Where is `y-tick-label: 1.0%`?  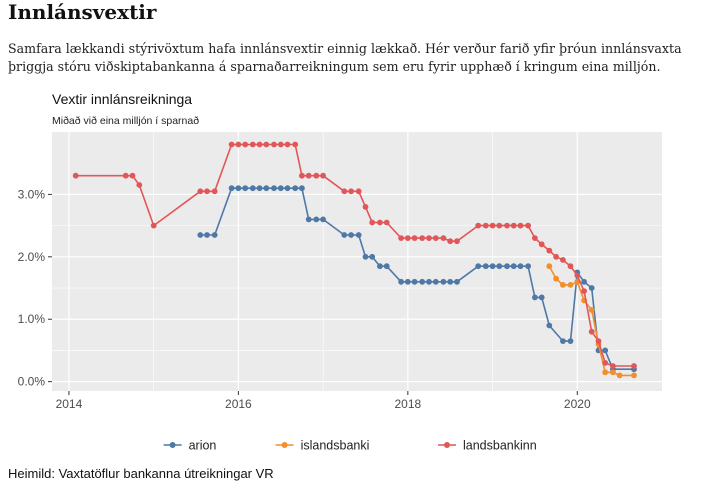
y-tick-label: 1.0% is located at coordinates (32, 319).